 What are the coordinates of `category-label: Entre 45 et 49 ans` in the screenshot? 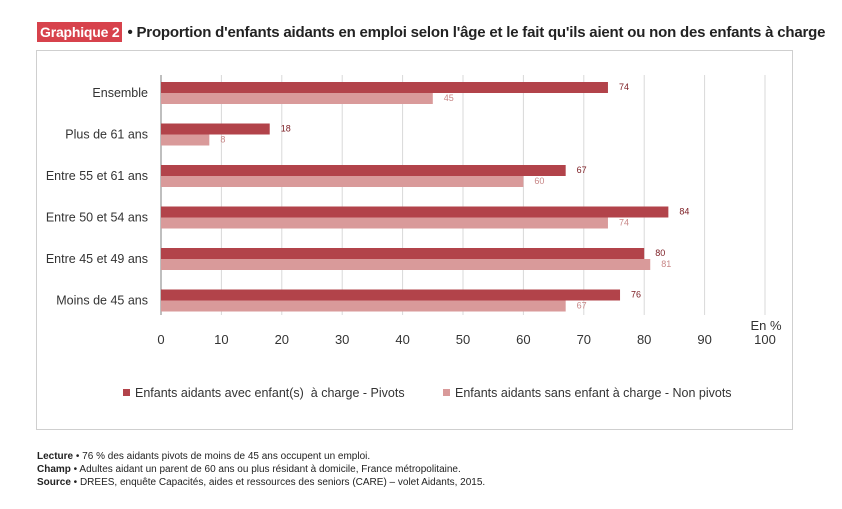 It's located at (97, 259).